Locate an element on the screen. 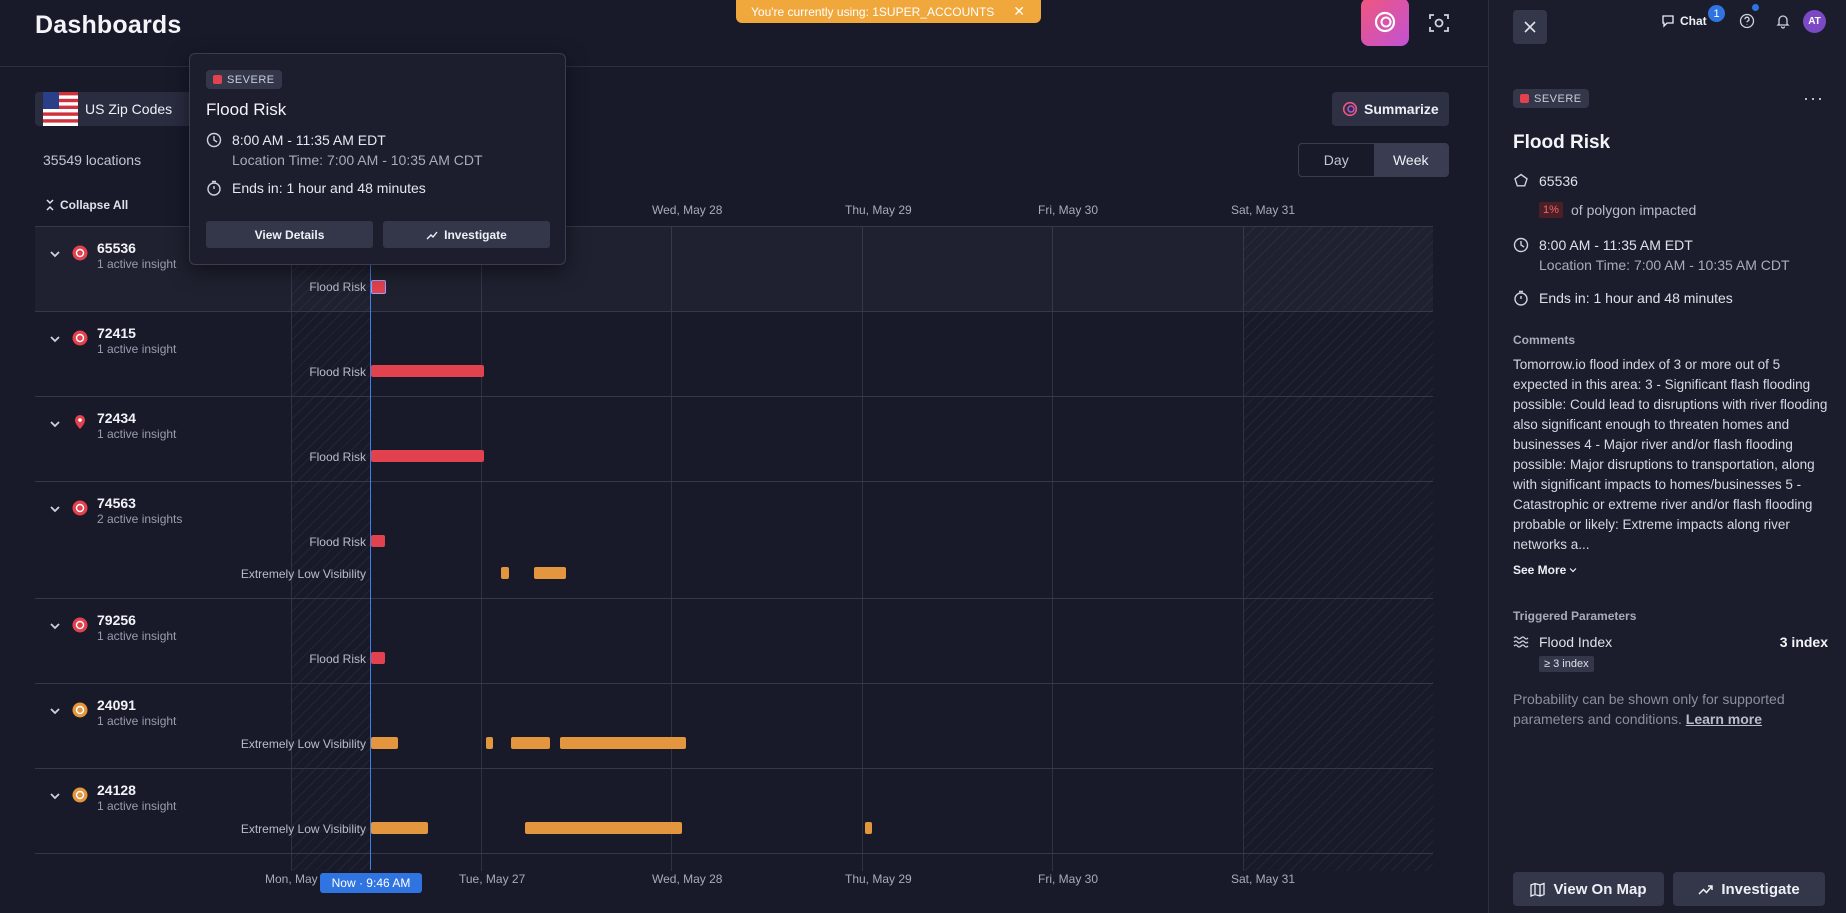 This screenshot has height=913, width=1846. location-count: 35549 locations is located at coordinates (92, 160).